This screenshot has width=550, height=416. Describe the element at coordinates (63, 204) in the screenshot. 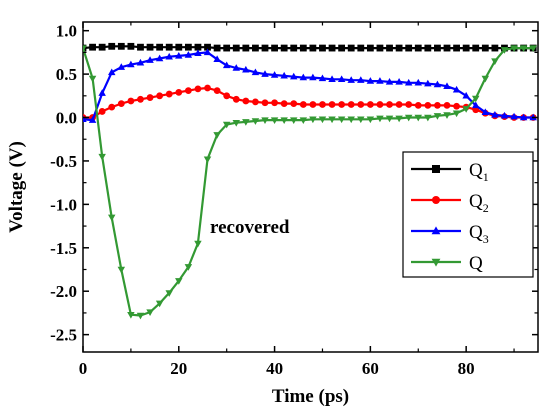

I see `y-tick-label: -1.0` at that location.